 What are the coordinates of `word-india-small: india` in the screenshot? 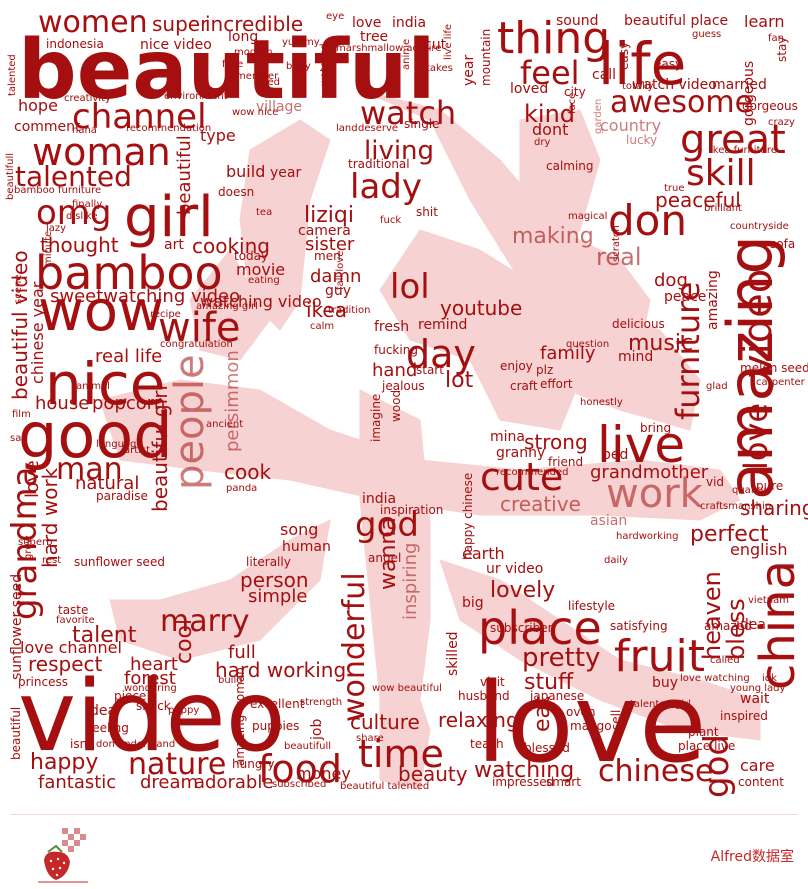 It's located at (409, 23).